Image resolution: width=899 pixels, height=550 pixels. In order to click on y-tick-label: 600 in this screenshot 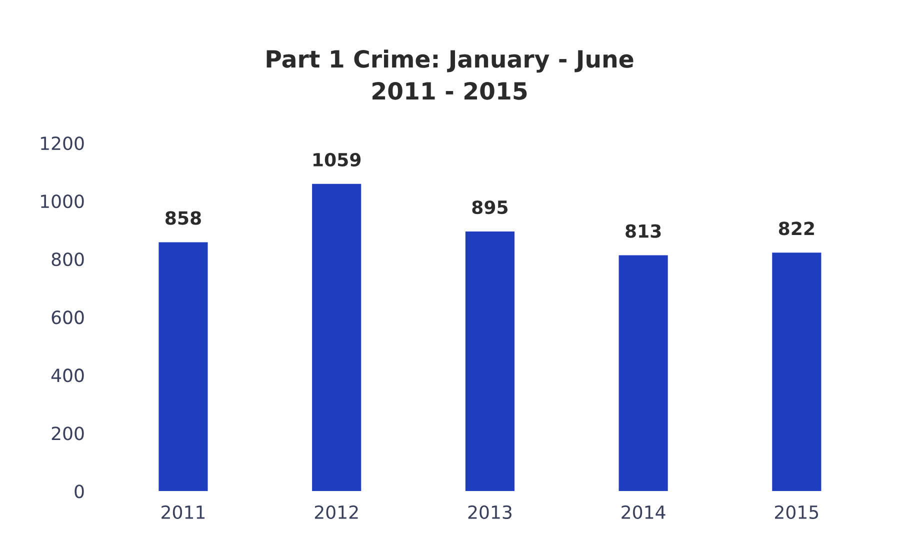, I will do `click(68, 317)`.